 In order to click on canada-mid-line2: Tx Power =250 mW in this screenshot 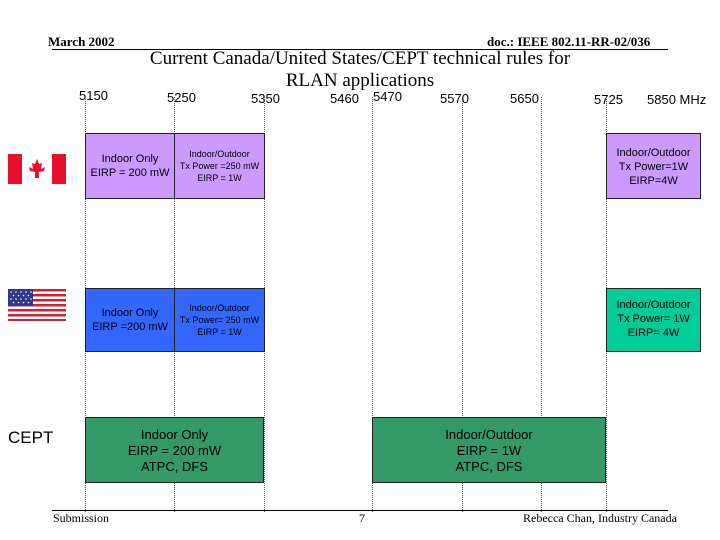, I will do `click(219, 166)`.